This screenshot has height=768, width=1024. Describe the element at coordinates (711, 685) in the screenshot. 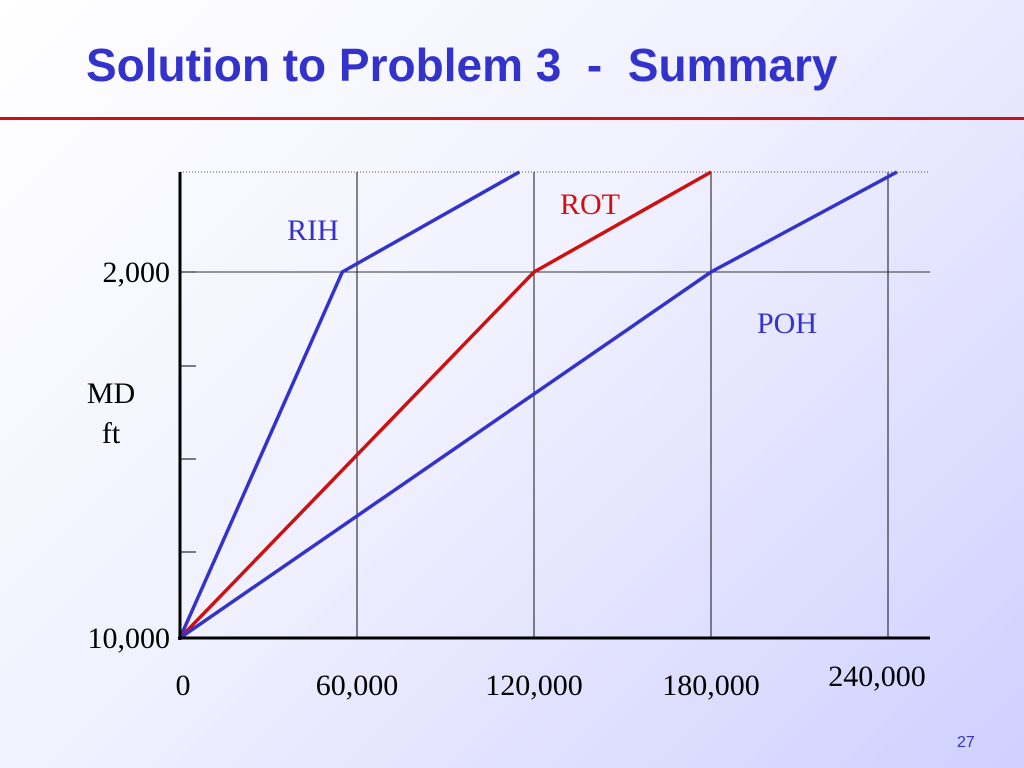

I see `x-tick-label-180000: 180,000` at that location.